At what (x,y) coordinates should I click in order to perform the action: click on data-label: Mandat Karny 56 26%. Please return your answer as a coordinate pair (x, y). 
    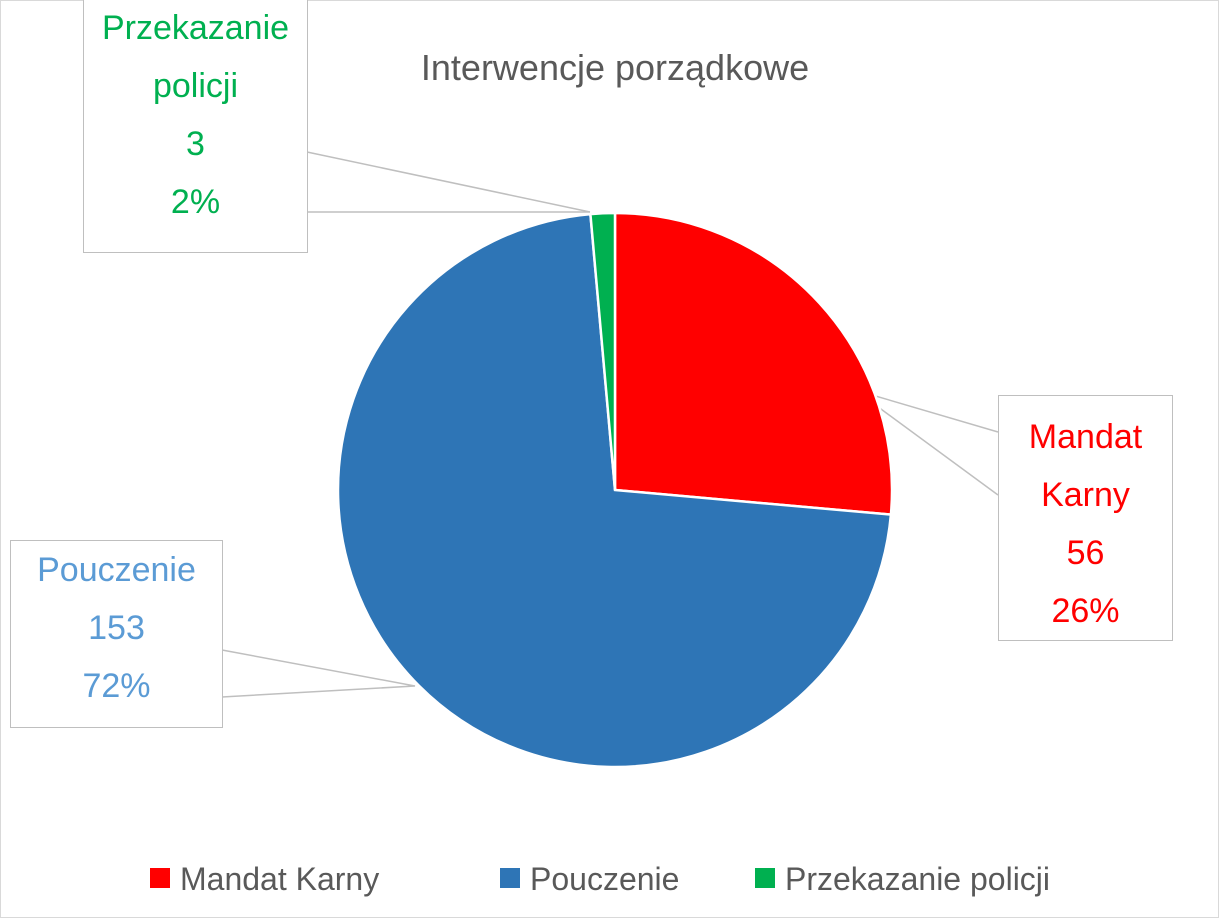
    Looking at the image, I should click on (1085, 518).